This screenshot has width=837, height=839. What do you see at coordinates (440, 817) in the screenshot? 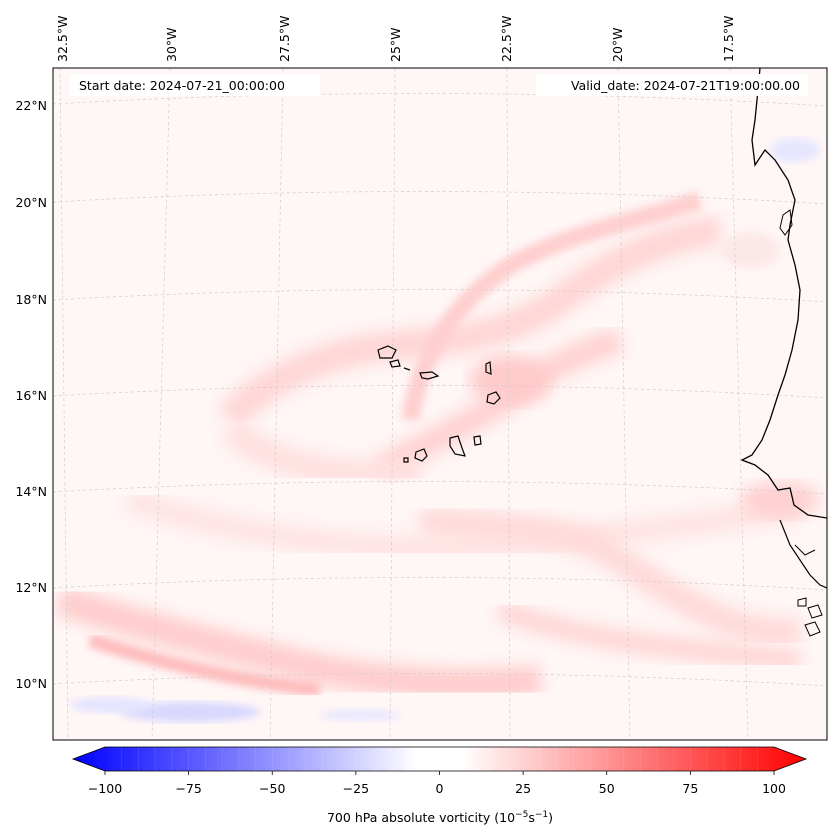
I see `colorbar-label: 700 hPa absolute vorticity (10−5s−1)` at bounding box center [440, 817].